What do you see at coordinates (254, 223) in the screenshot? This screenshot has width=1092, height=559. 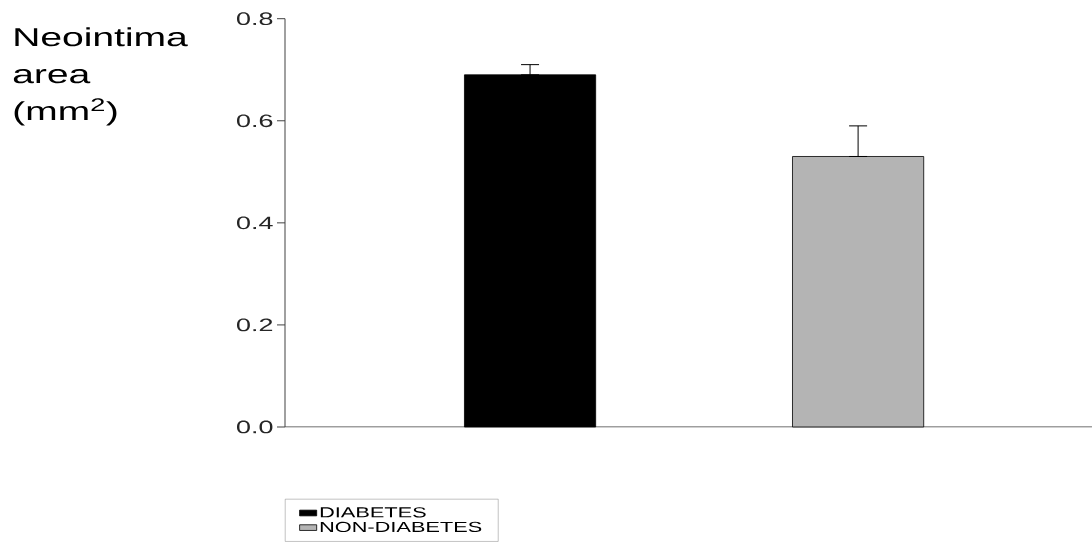 I see `y-tick-label: 0.4` at bounding box center [254, 223].